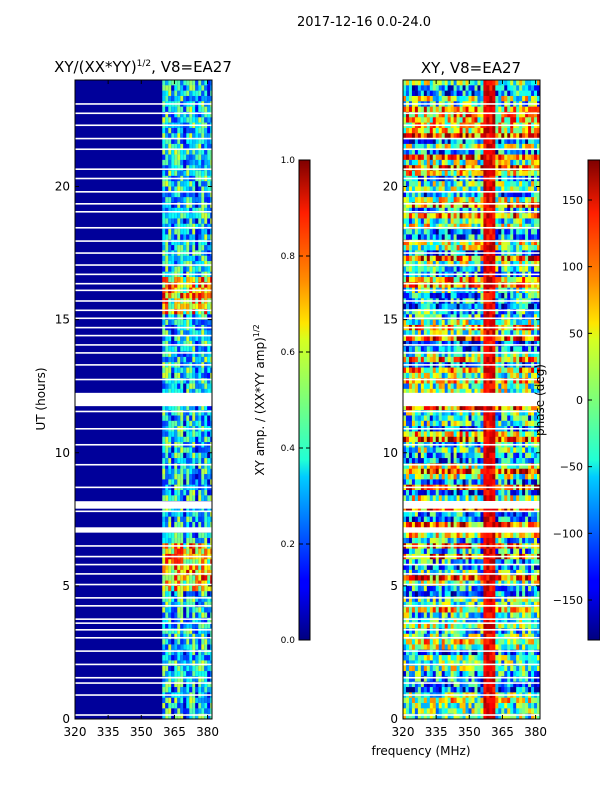  I want to click on amplitude-panel-title: XY/(XX*YY)1/2, V8=EA27, so click(143, 67).